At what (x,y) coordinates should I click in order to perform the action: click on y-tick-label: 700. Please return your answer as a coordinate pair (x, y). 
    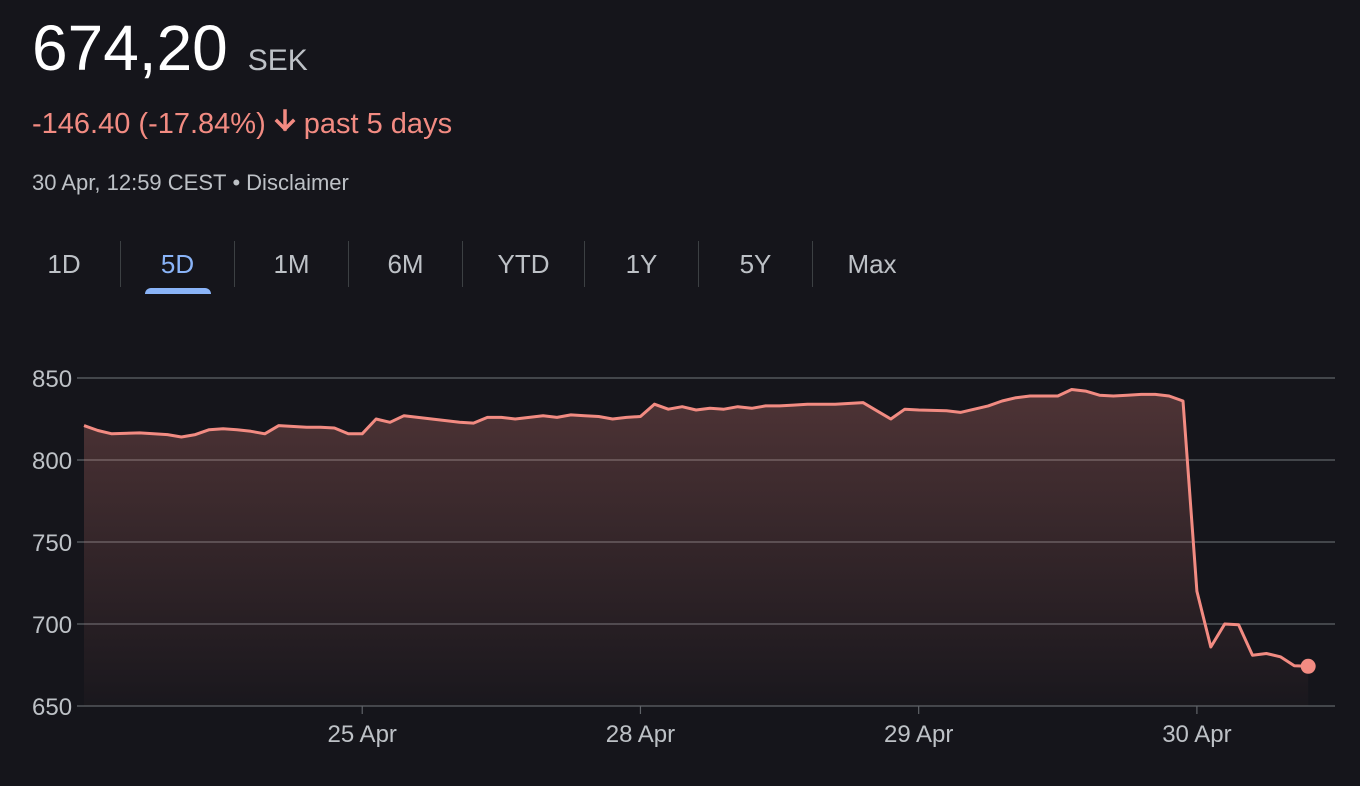
    Looking at the image, I should click on (52, 625).